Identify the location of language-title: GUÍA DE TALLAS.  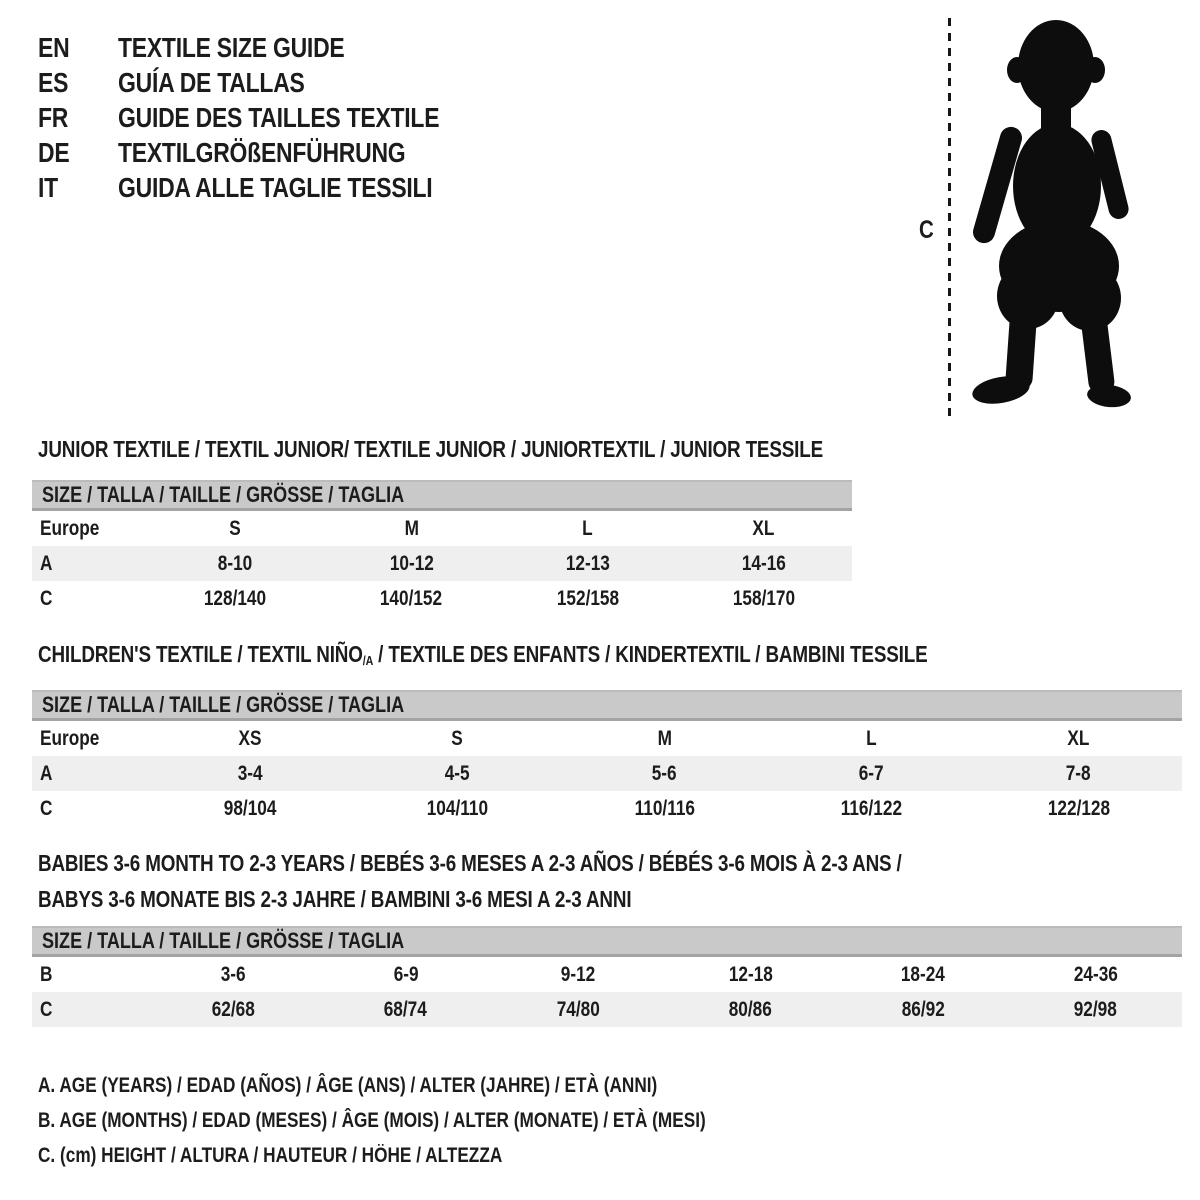
(211, 82).